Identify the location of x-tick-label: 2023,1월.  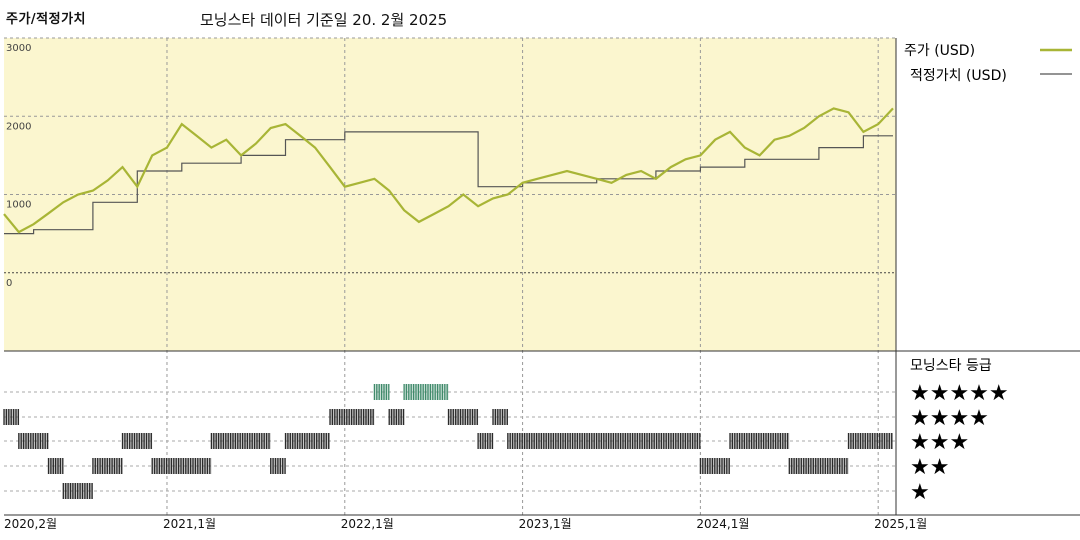
(545, 524).